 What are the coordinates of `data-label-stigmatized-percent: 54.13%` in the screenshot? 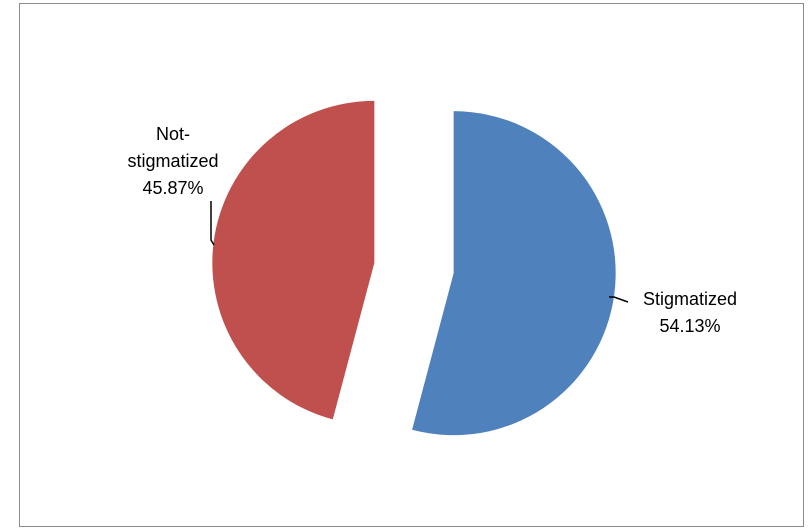 It's located at (689, 326).